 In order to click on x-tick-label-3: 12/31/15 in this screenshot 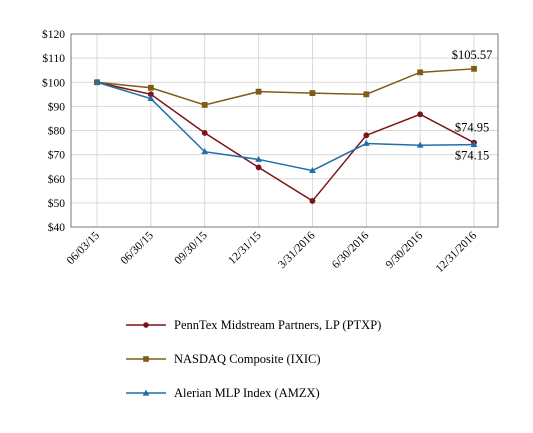, I will do `click(245, 248)`.